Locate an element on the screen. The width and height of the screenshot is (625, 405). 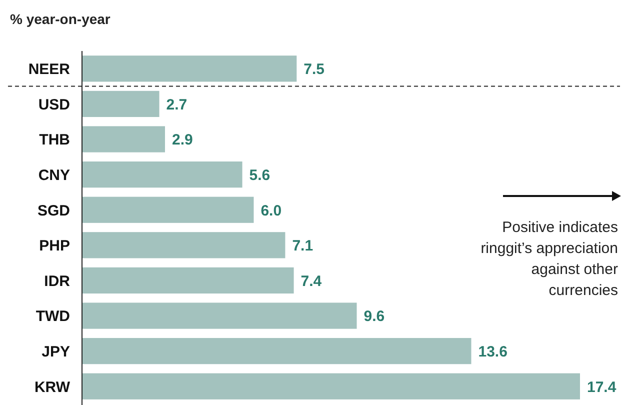
data-label: 2.9 is located at coordinates (182, 140).